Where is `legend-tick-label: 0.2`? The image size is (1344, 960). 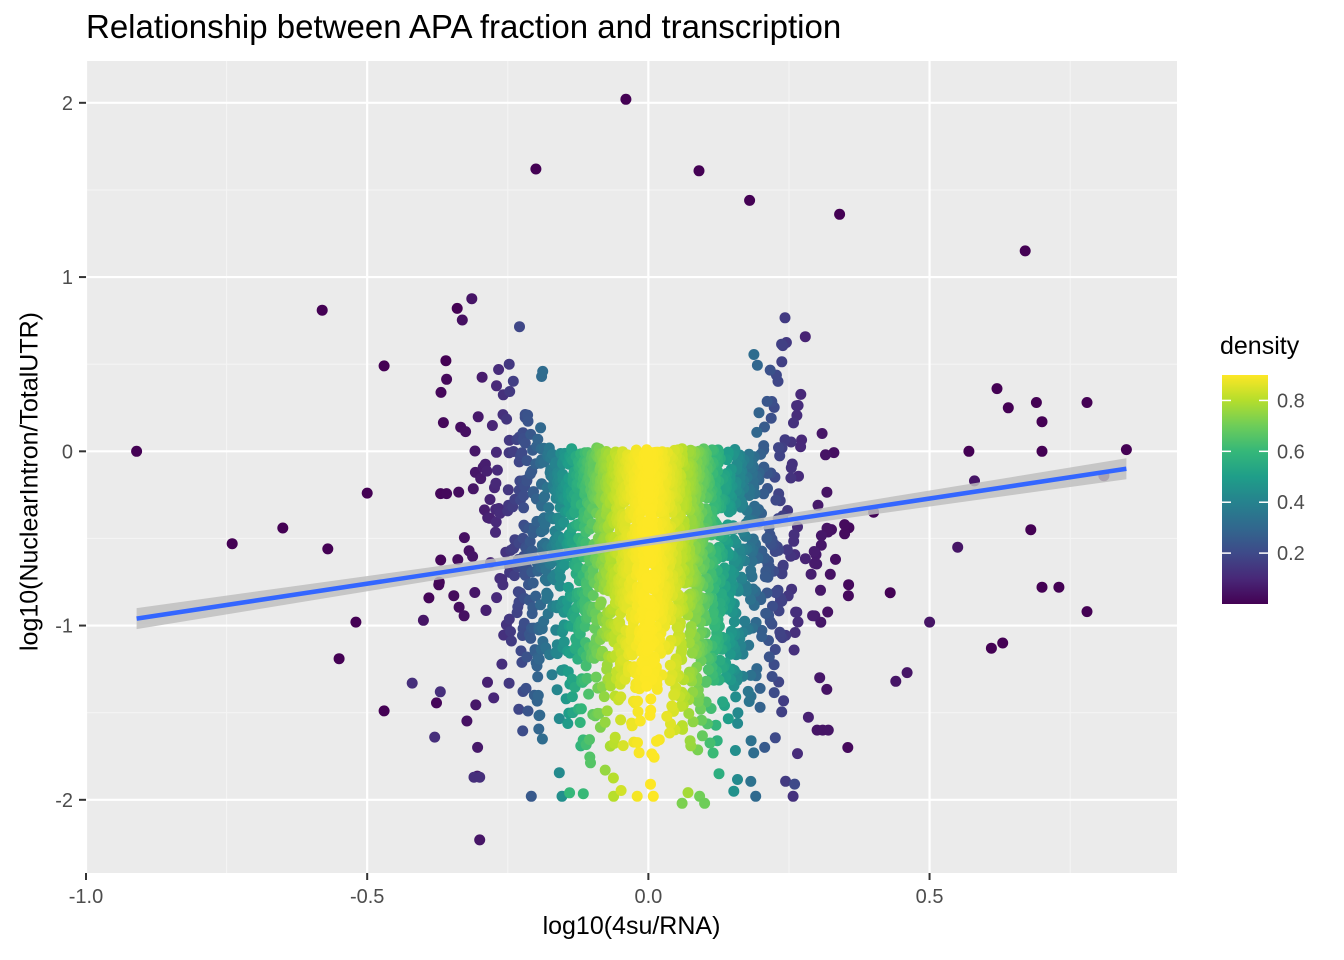
legend-tick-label: 0.2 is located at coordinates (1291, 554).